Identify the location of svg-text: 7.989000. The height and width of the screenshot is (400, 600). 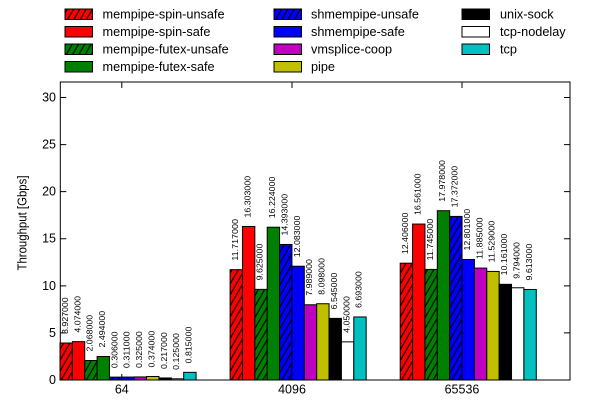
(309, 277).